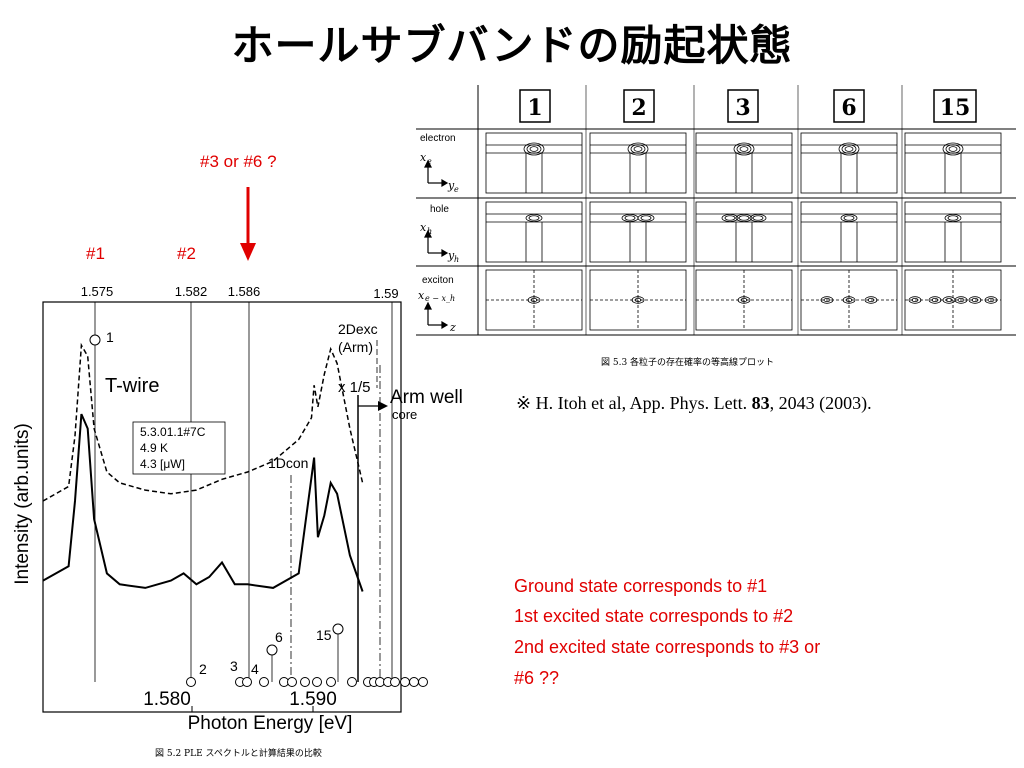 The height and width of the screenshot is (768, 1024). What do you see at coordinates (426, 397) in the screenshot?
I see `arm-well-label: Arm well` at bounding box center [426, 397].